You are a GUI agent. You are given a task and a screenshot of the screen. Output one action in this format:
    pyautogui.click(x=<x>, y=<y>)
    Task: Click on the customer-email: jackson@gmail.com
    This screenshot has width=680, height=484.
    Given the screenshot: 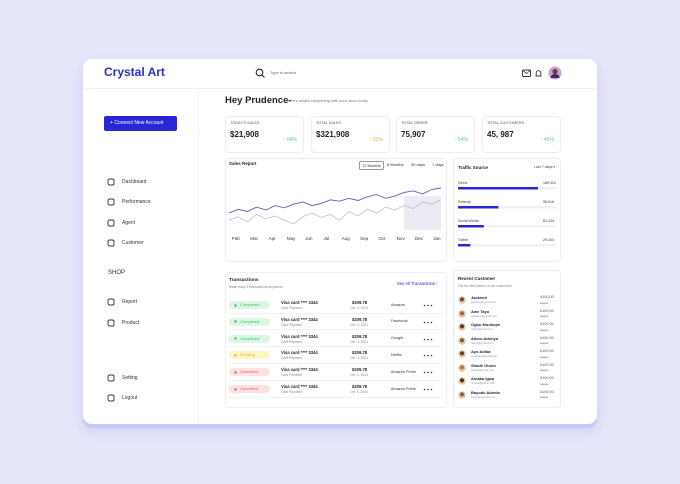 What is the action you would take?
    pyautogui.click(x=484, y=302)
    